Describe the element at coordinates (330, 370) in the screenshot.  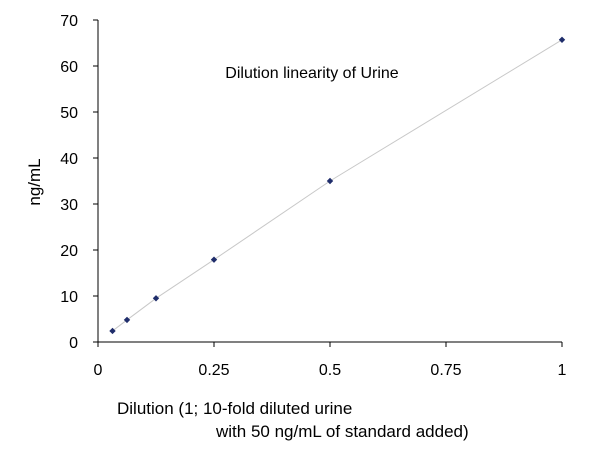
I see `x-tick-label: 0.5` at that location.